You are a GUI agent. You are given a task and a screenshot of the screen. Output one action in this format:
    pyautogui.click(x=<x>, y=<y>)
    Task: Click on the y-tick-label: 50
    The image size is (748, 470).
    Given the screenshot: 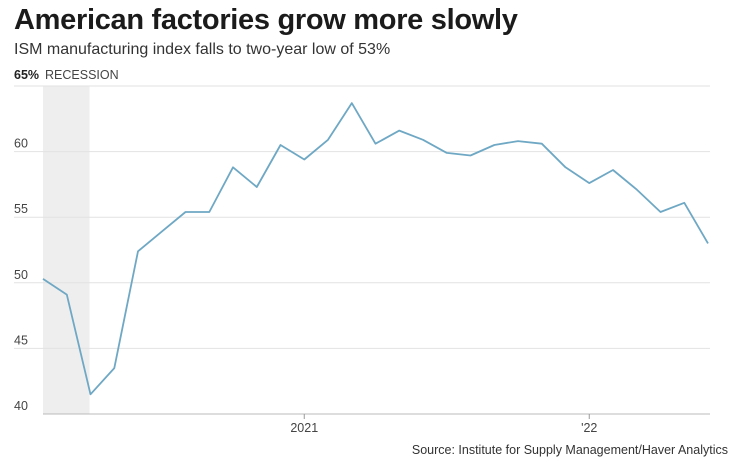 What is the action you would take?
    pyautogui.click(x=21, y=275)
    